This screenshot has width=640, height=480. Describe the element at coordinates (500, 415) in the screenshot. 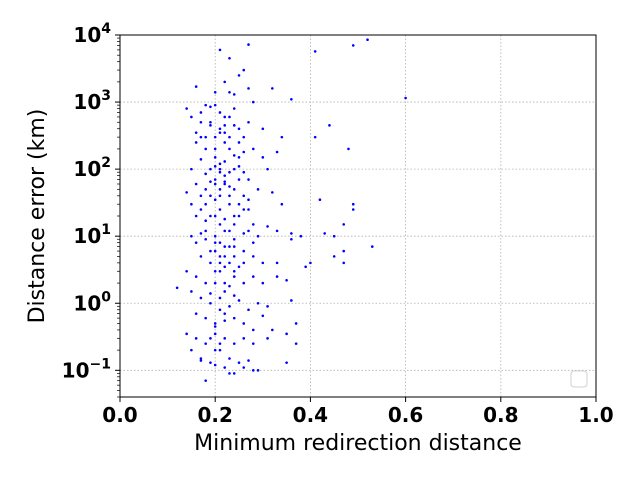

I see `x-tick-label: 0.8` at that location.